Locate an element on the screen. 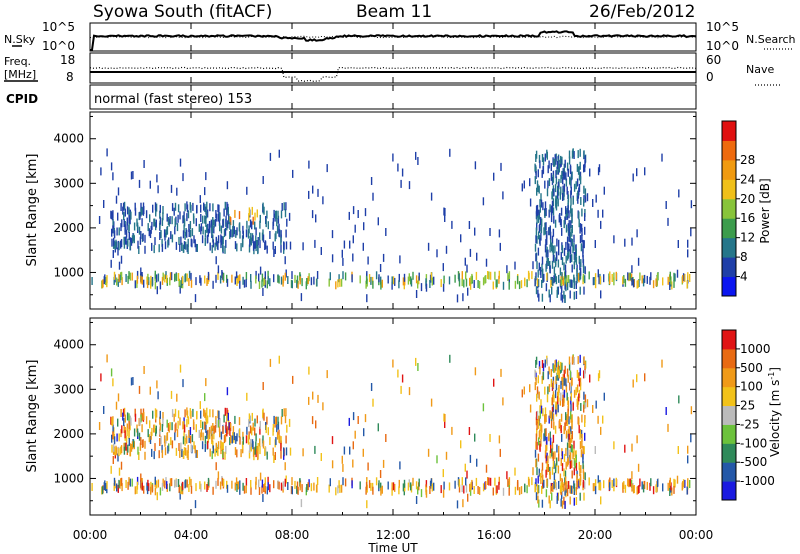 This screenshot has height=554, width=800. power-colorbar-label: Power [dB] is located at coordinates (765, 210).